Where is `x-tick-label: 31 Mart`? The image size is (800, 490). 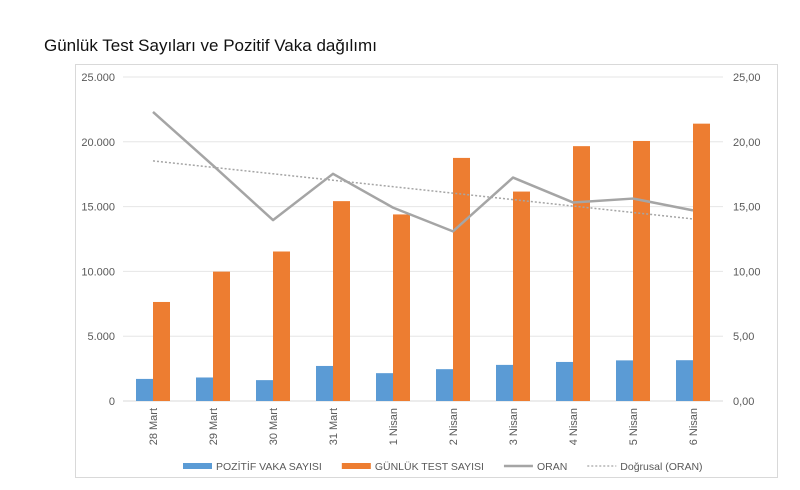 x-tick-label: 31 Mart is located at coordinates (334, 426).